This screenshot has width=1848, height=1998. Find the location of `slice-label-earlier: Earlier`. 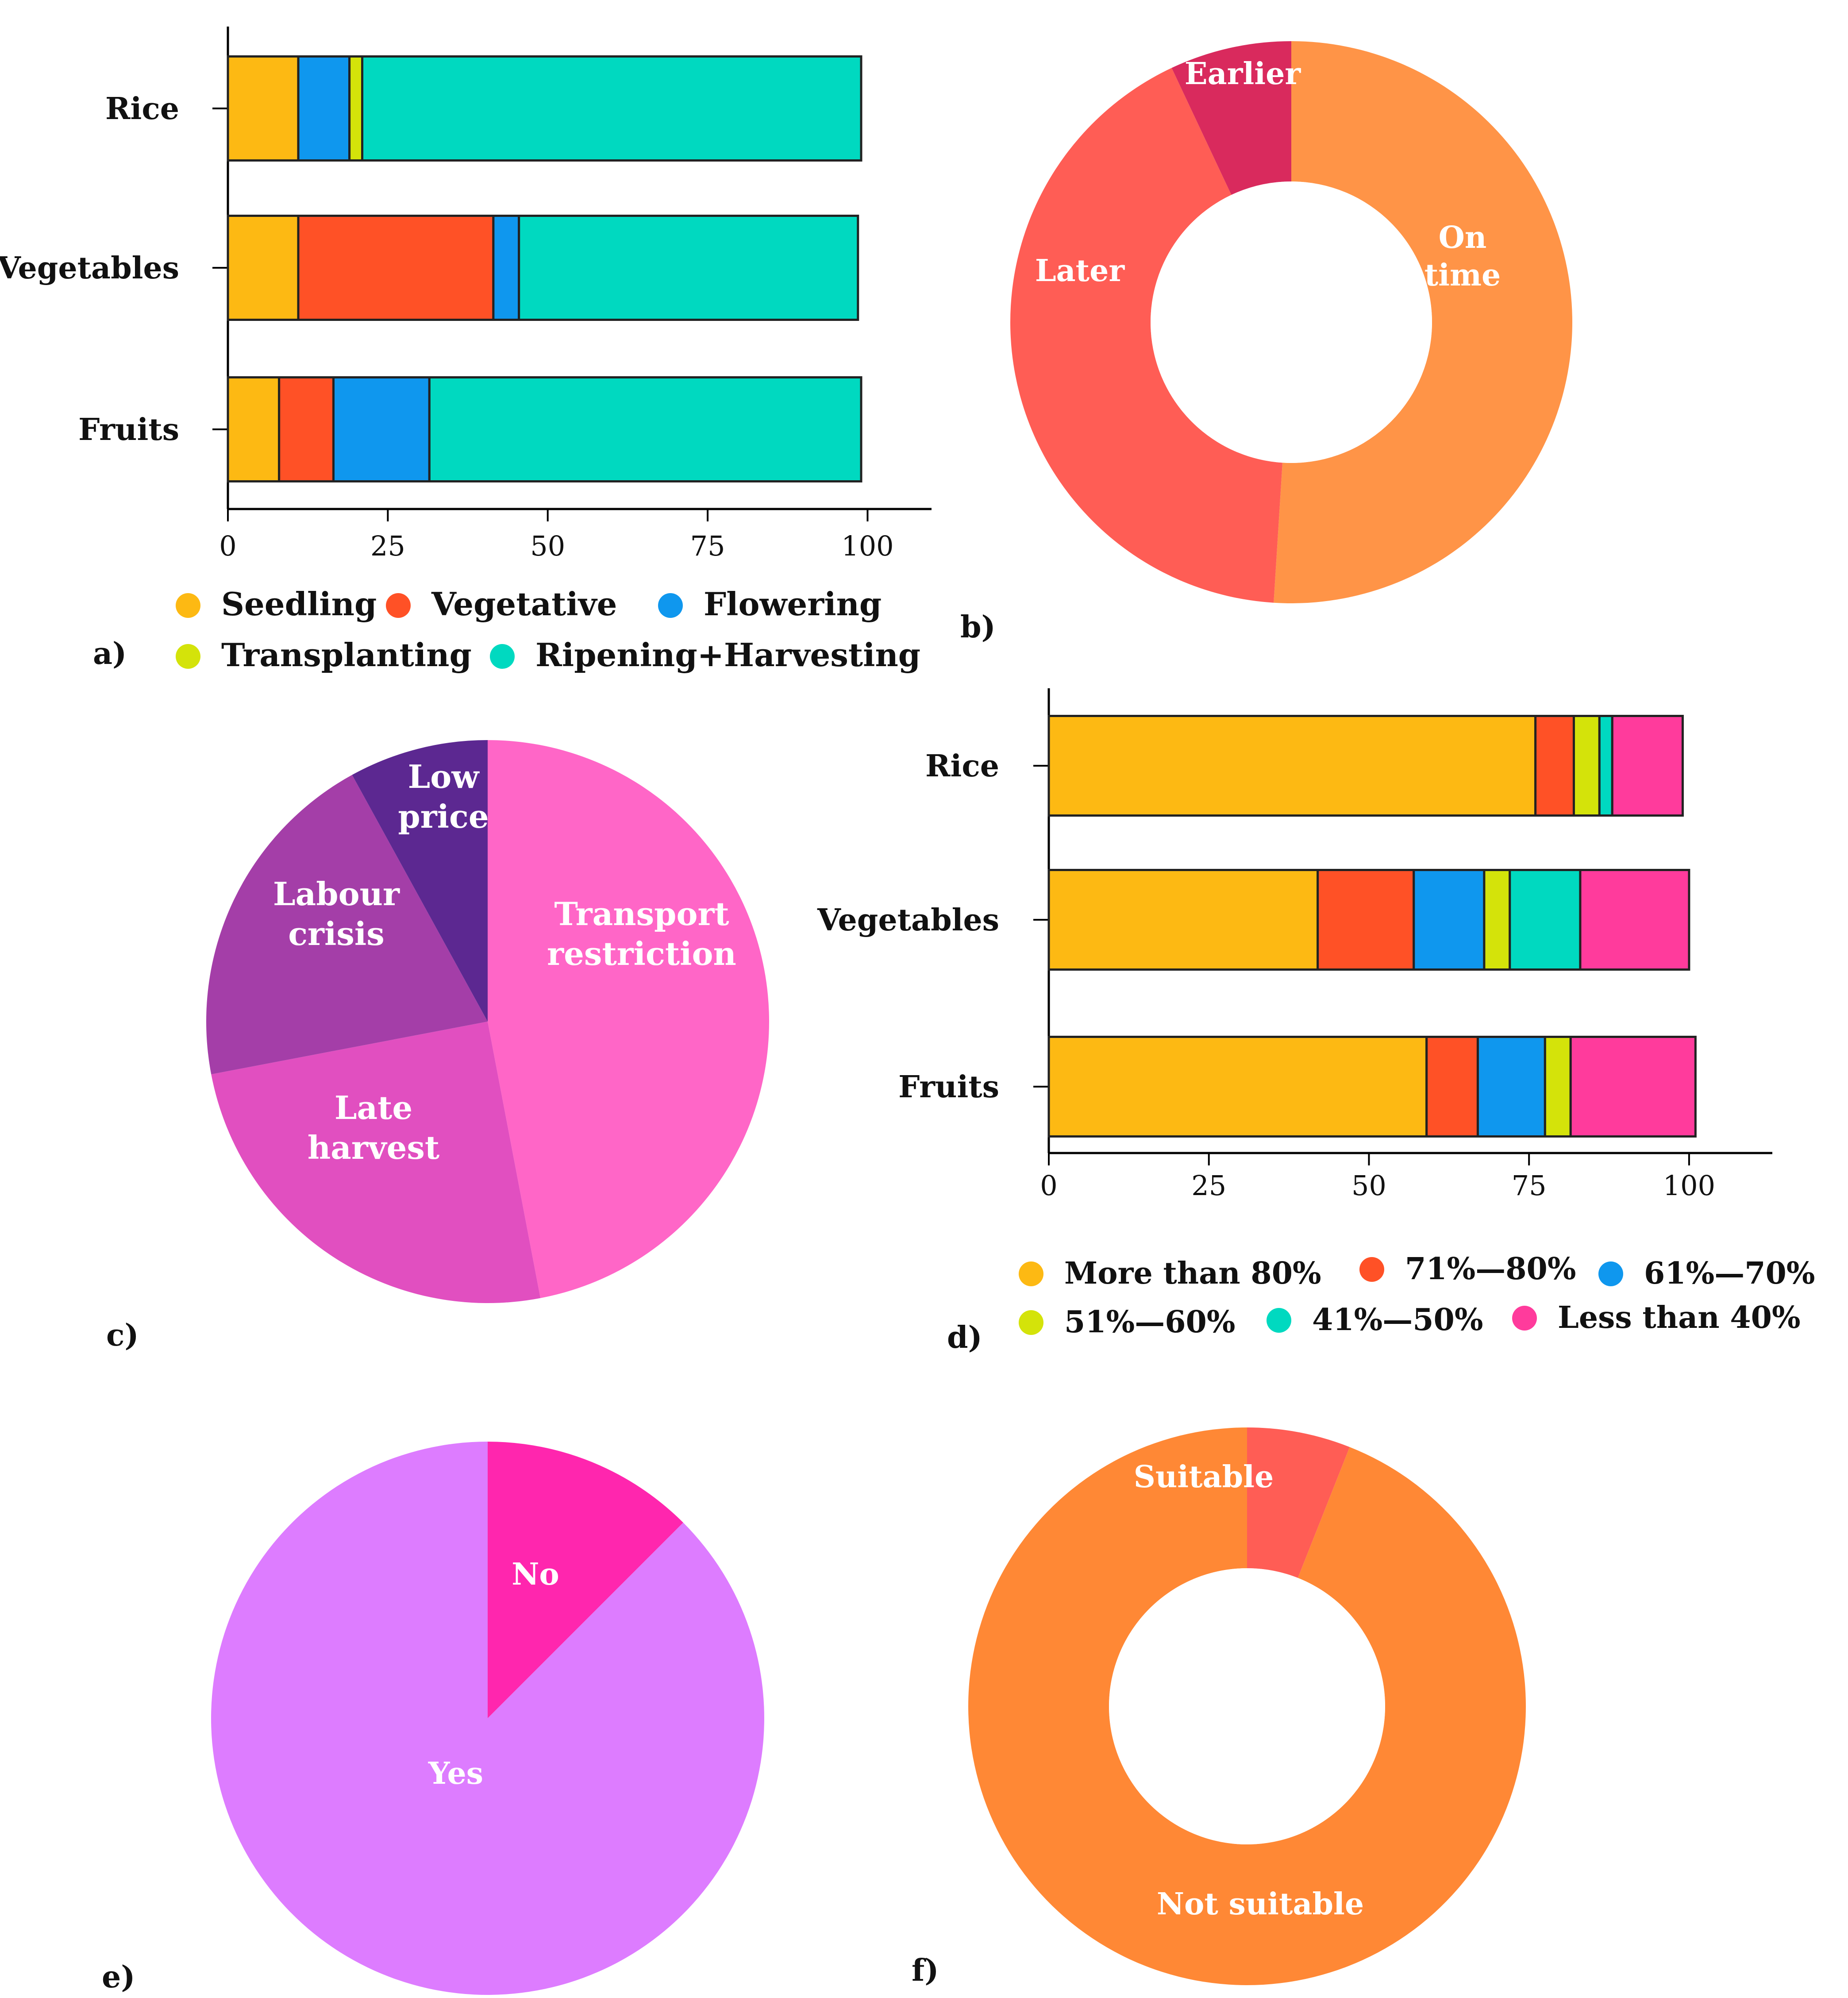

slice-label-earlier: Earlier is located at coordinates (1243, 74).